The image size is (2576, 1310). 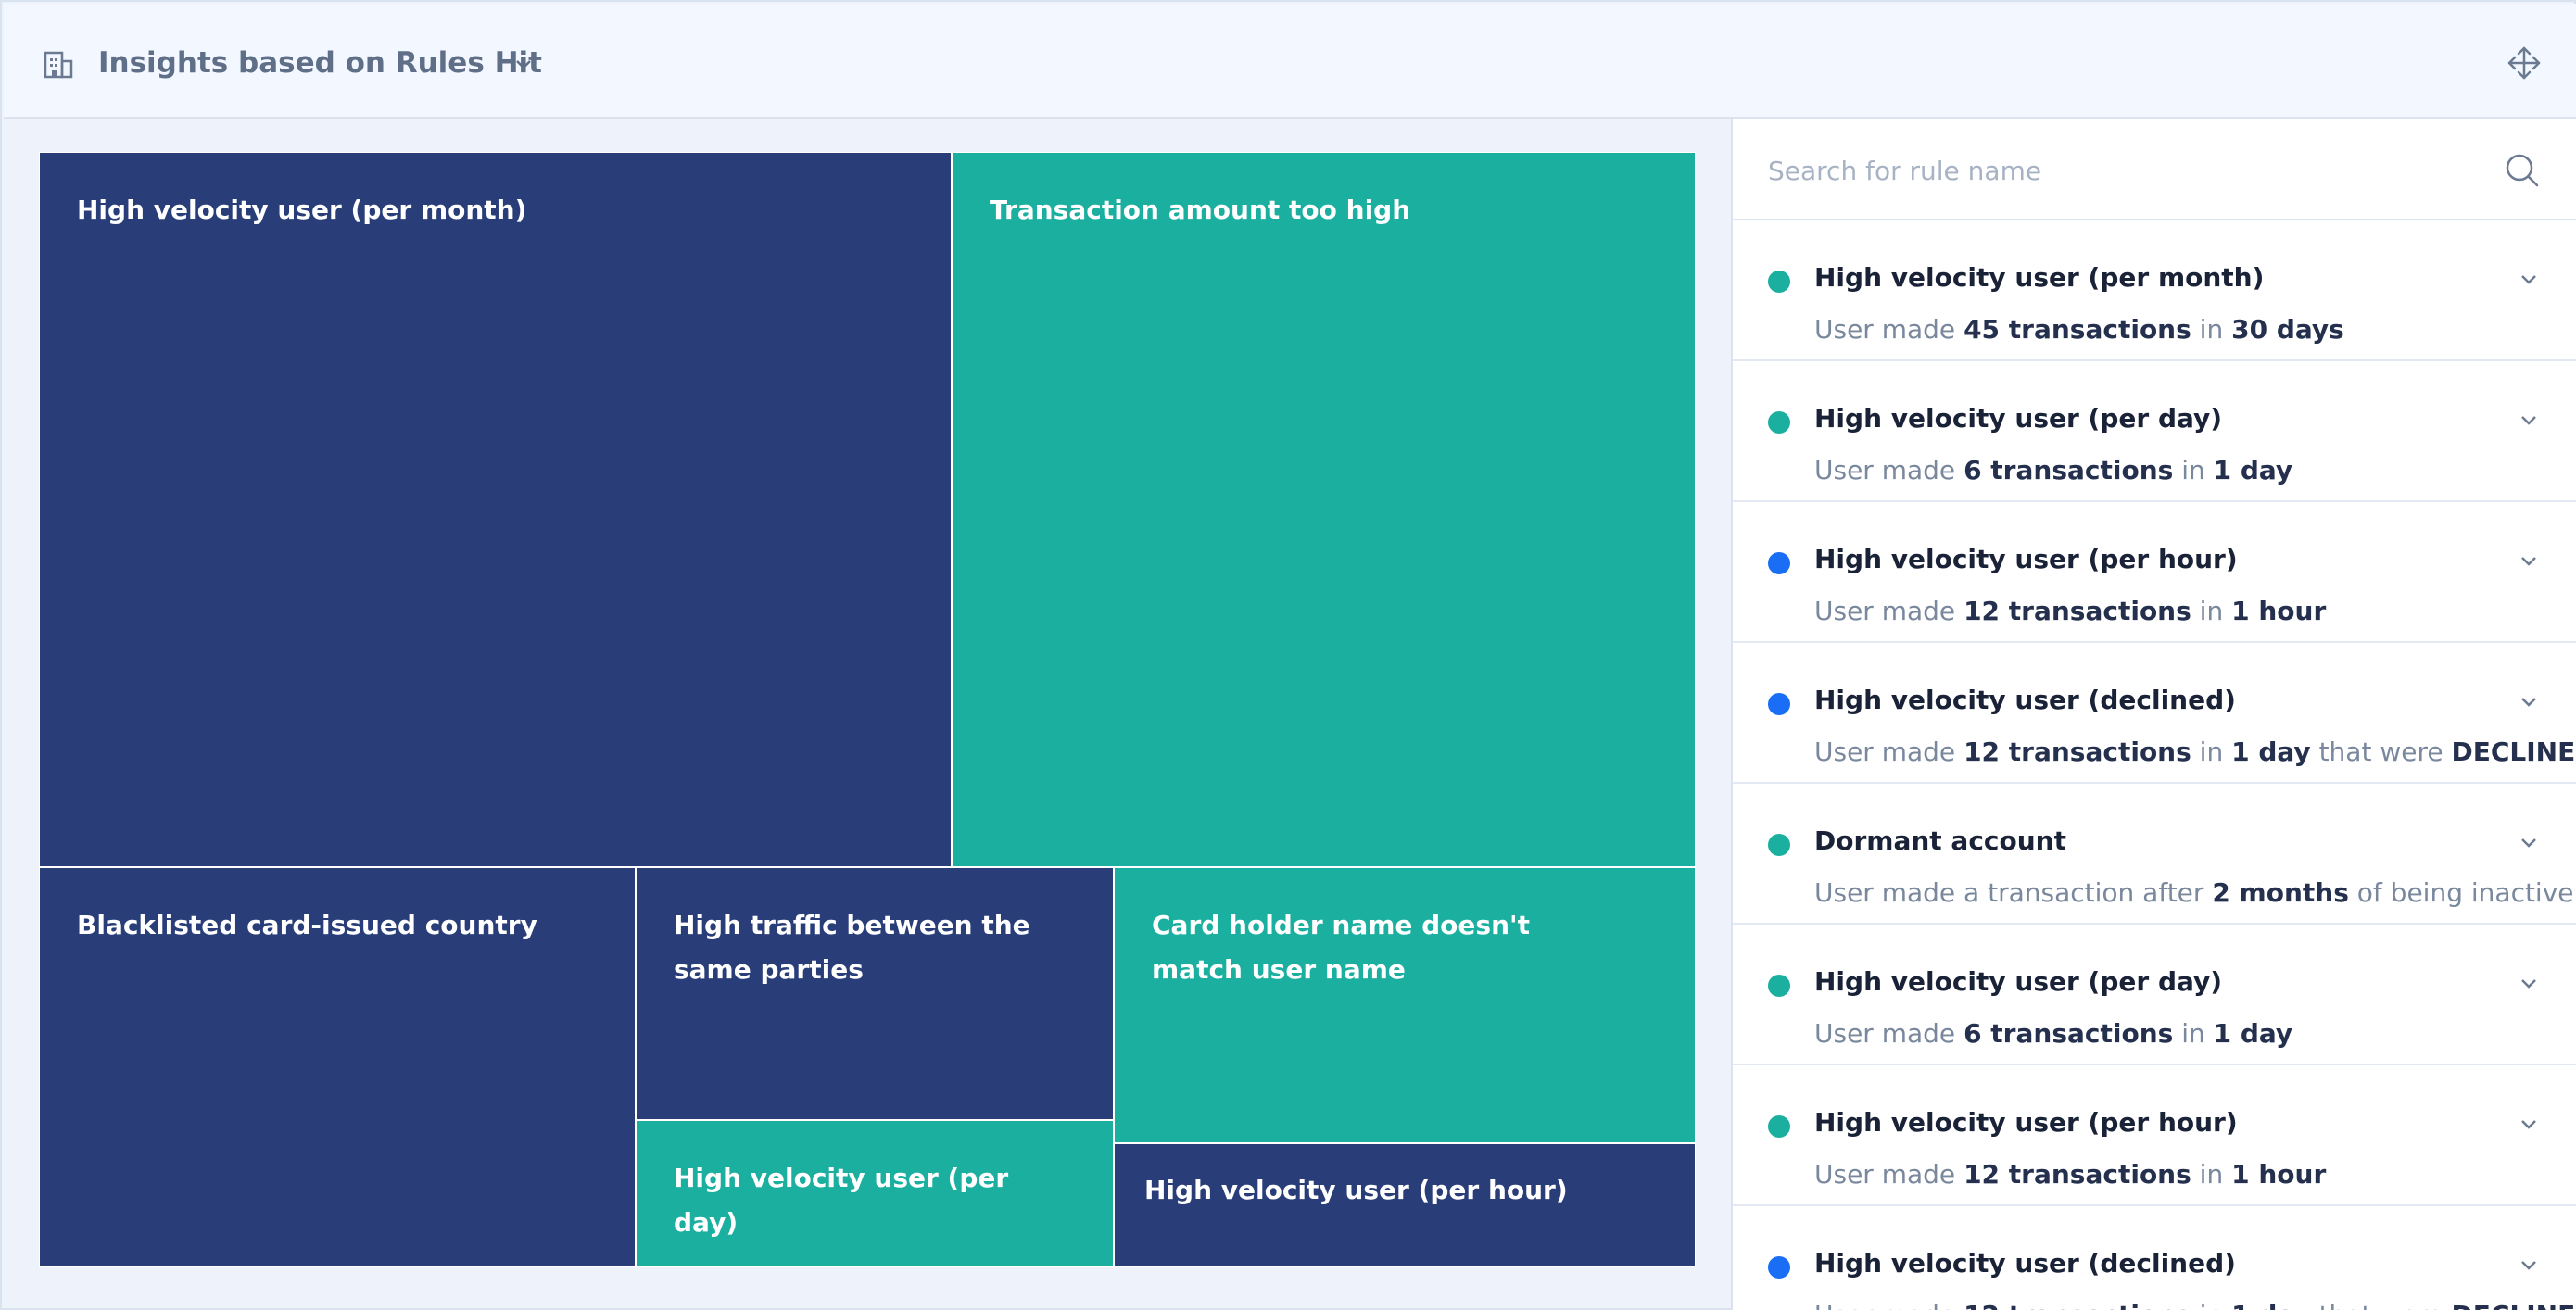 What do you see at coordinates (2281, 893) in the screenshot?
I see `rule-description-value: 2 months` at bounding box center [2281, 893].